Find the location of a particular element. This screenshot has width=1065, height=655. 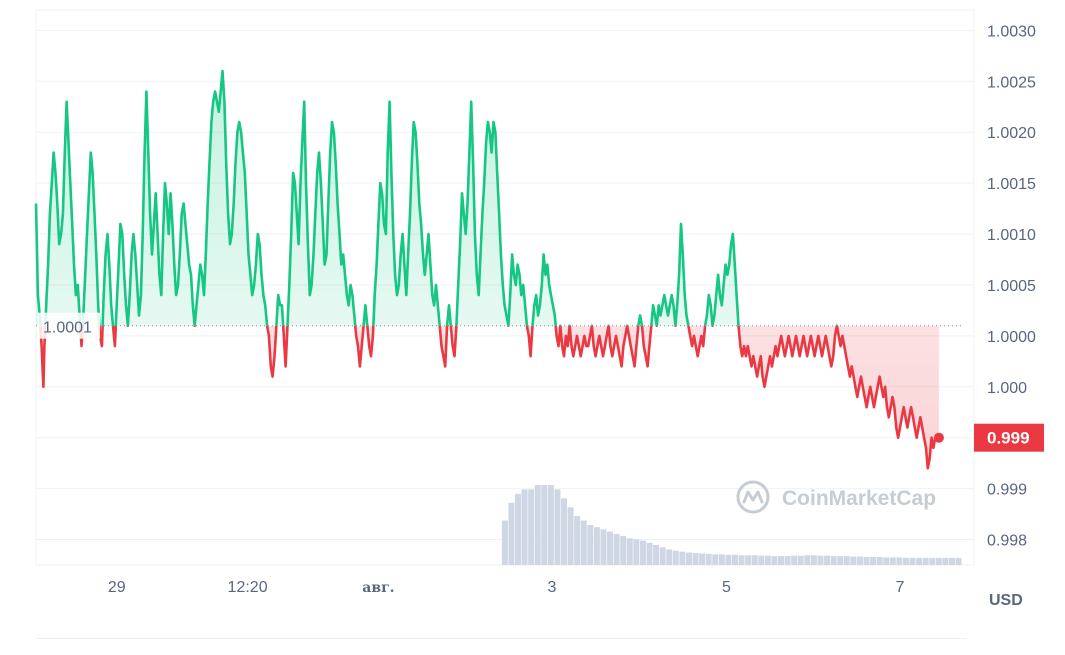

watermark-text: CoinMarketCap is located at coordinates (859, 498).